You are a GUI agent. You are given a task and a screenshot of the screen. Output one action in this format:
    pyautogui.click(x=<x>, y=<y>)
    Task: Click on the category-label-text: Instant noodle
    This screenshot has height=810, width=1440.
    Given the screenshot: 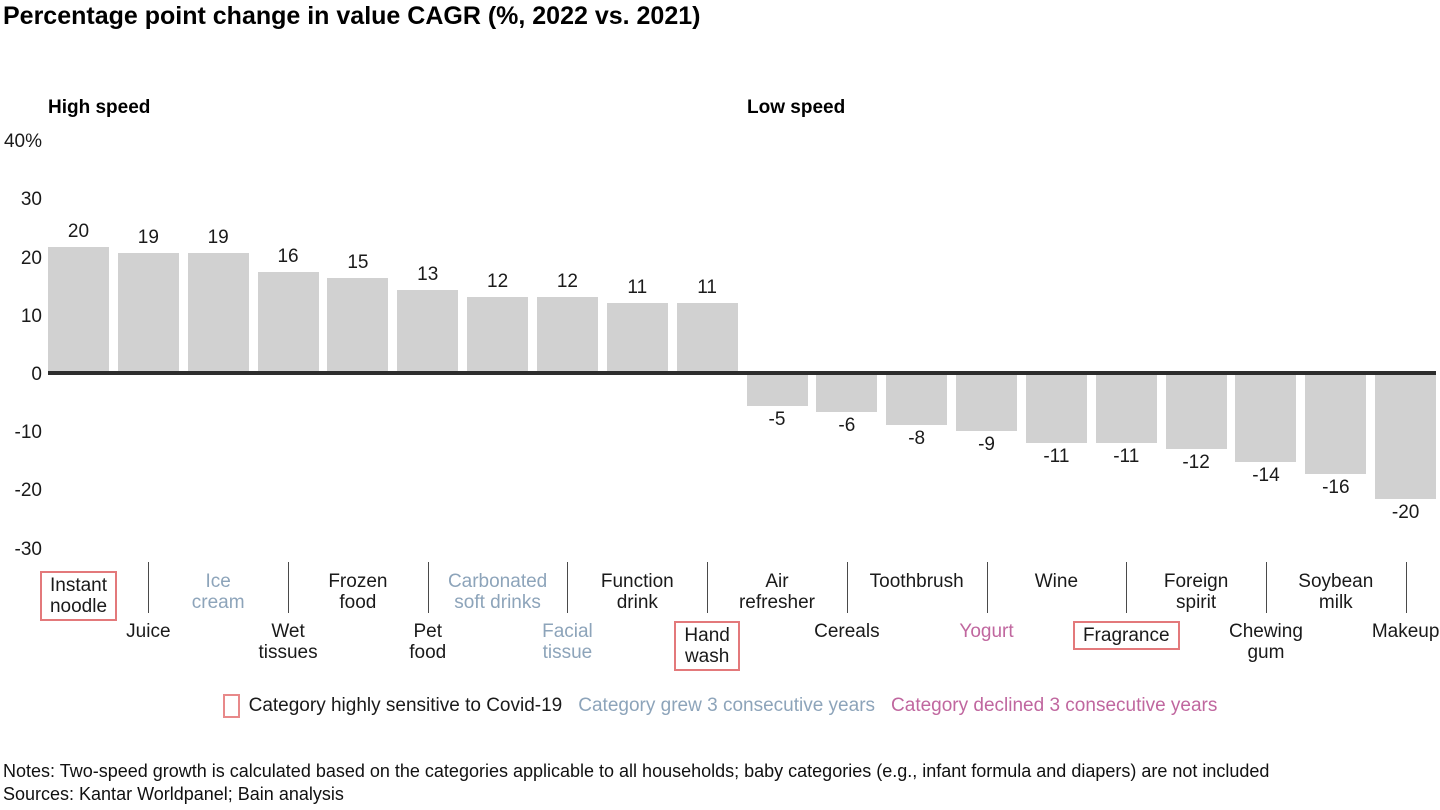 What is the action you would take?
    pyautogui.click(x=78, y=596)
    